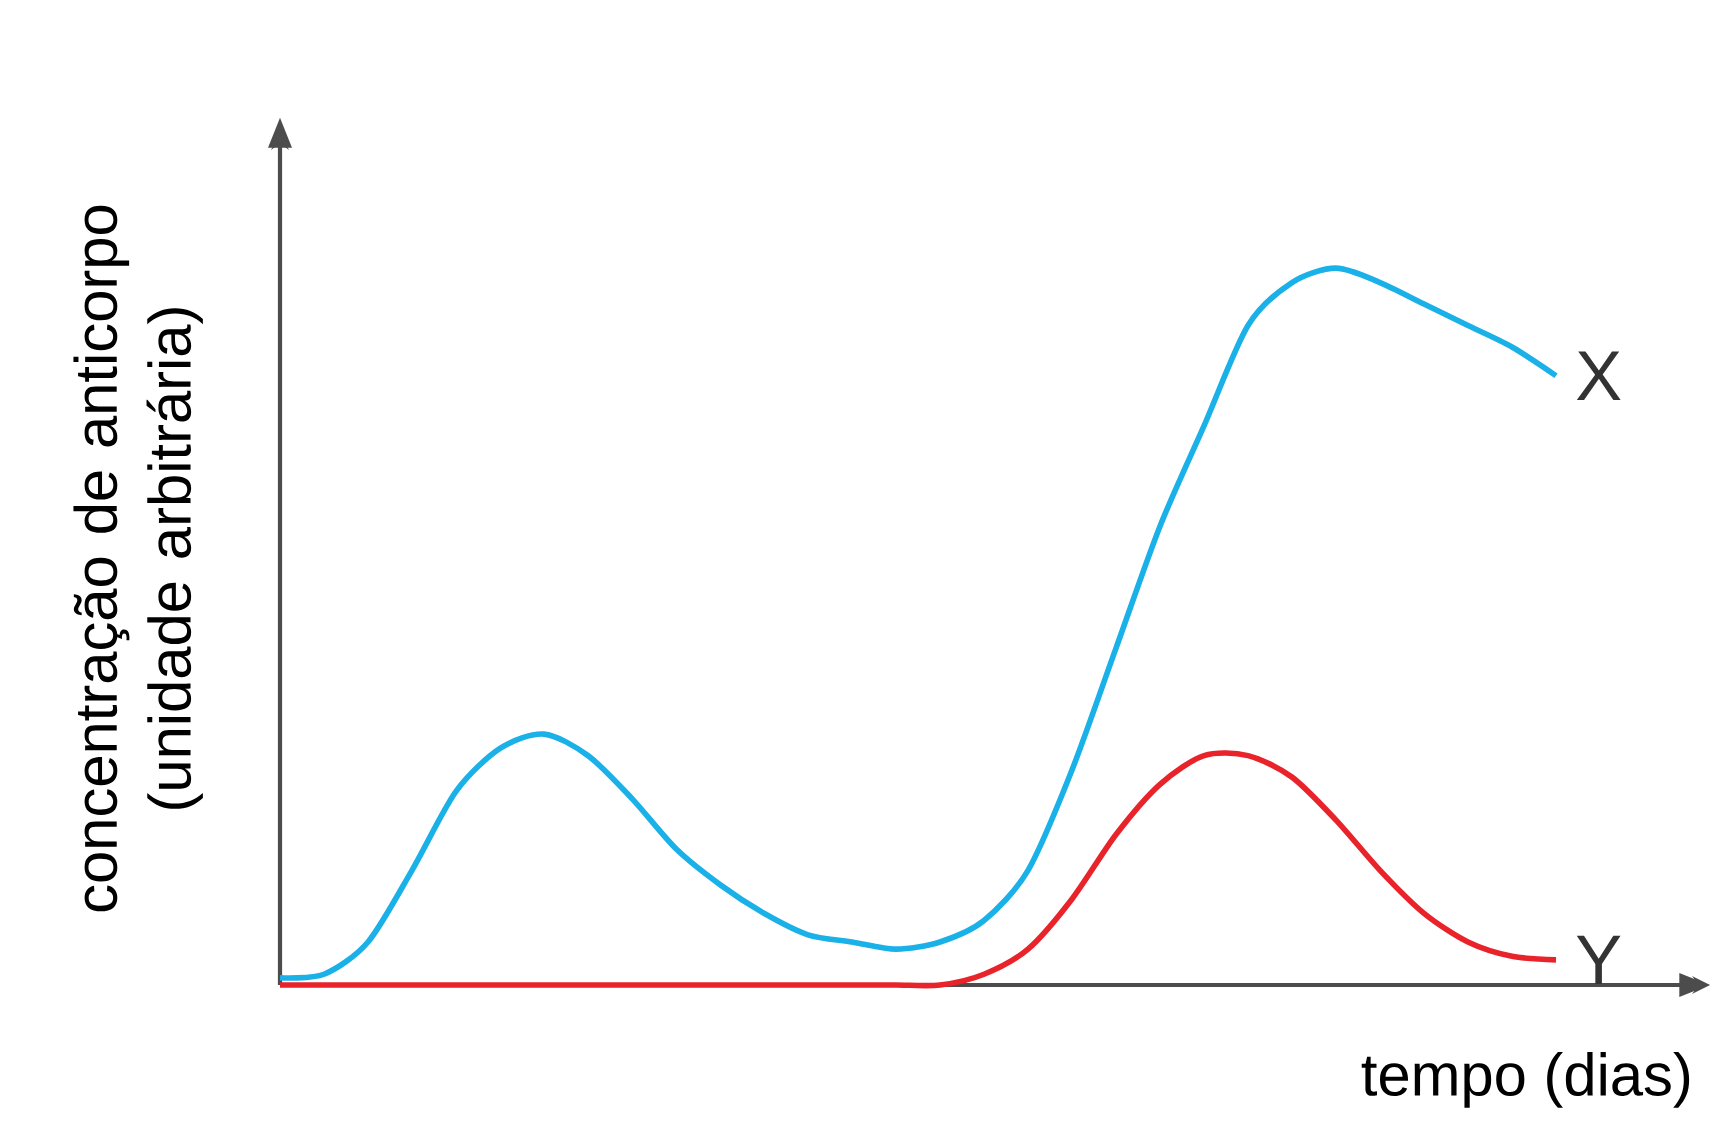  I want to click on series-label: Y, so click(1598, 959).